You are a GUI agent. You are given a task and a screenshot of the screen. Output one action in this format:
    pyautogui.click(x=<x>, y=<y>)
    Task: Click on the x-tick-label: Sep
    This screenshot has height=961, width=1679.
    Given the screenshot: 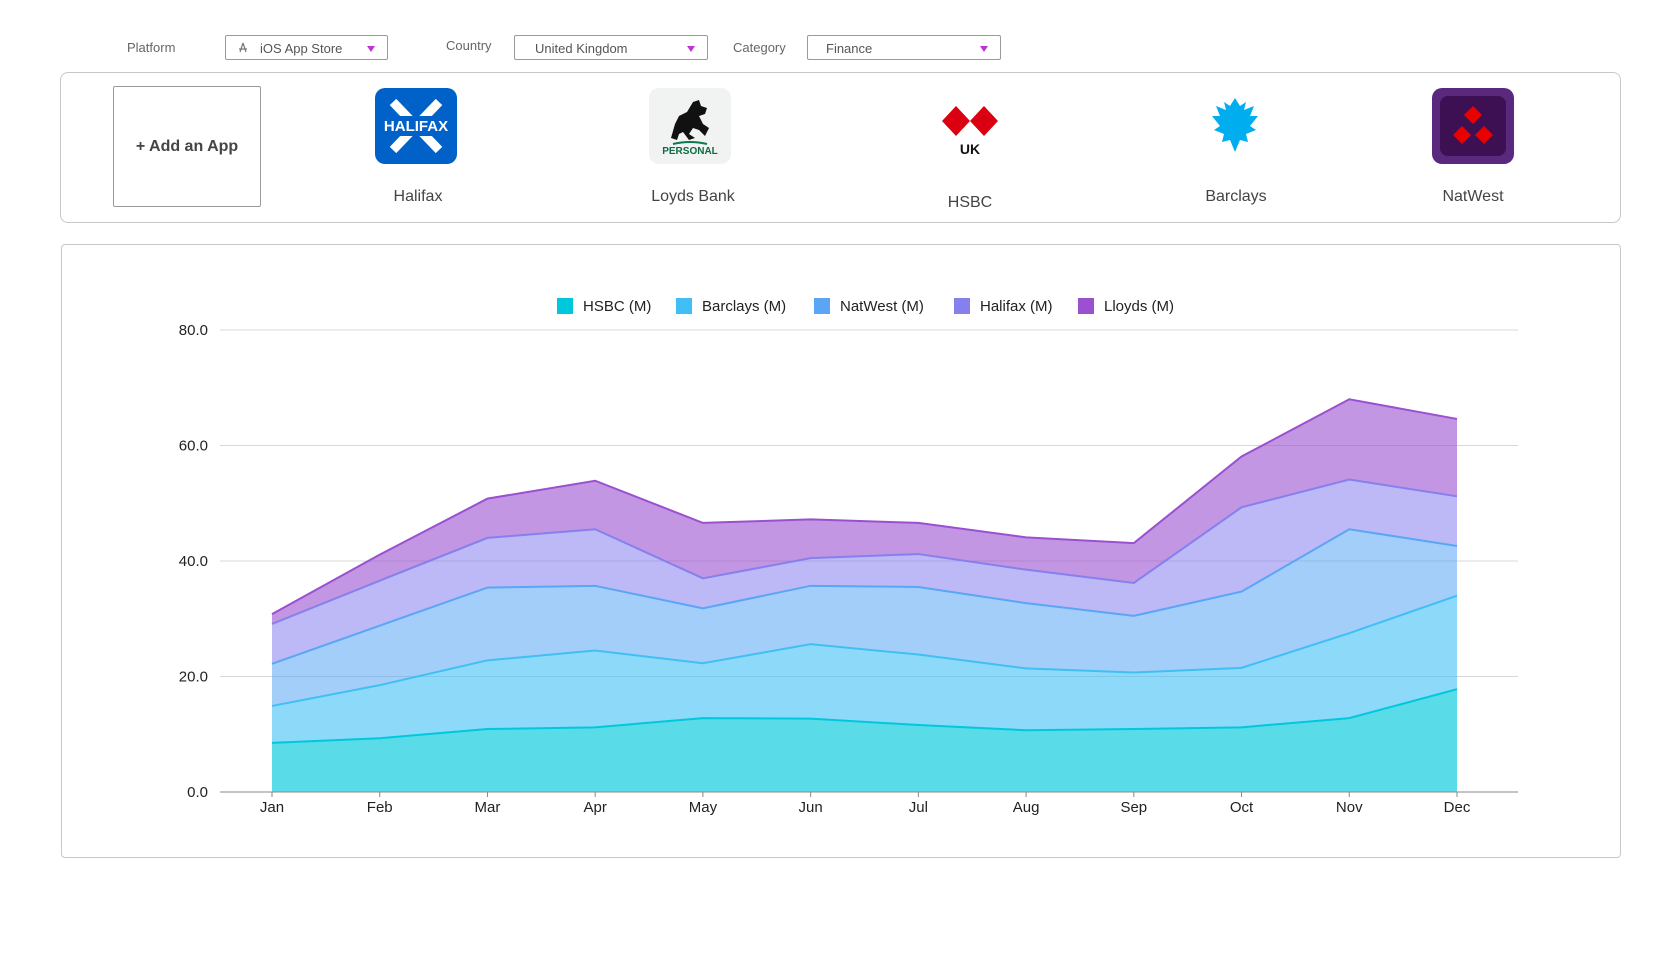 What is the action you would take?
    pyautogui.click(x=1133, y=807)
    